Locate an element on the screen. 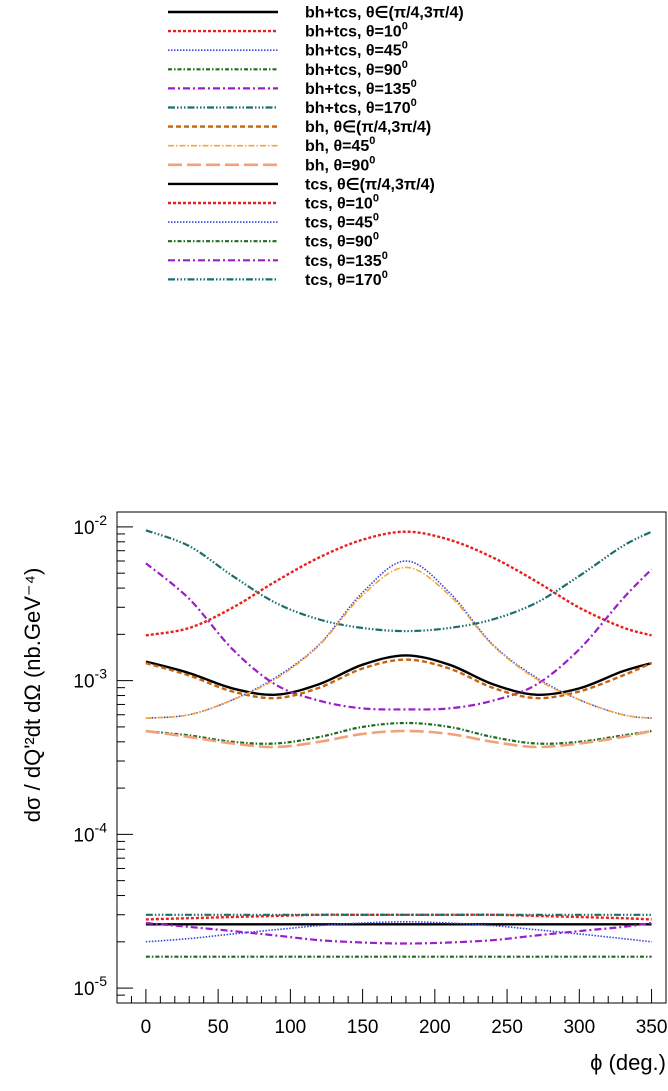  x-tick-label: 300 is located at coordinates (579, 1027).